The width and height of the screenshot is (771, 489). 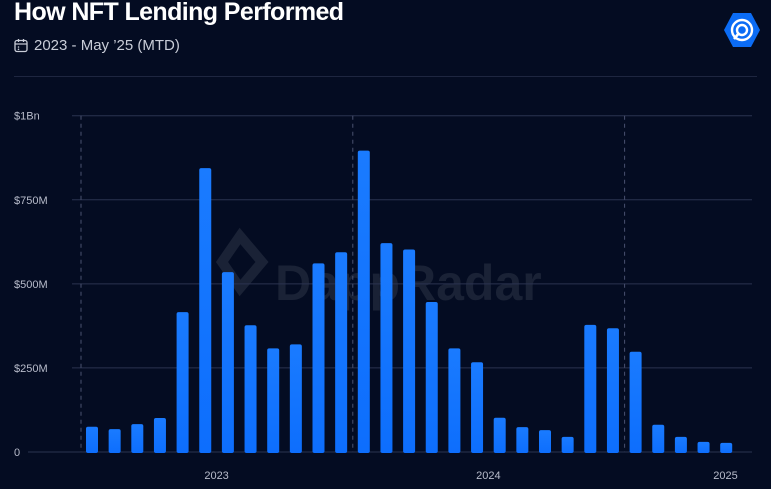 I want to click on dappradar-logo-icon, so click(x=742, y=30).